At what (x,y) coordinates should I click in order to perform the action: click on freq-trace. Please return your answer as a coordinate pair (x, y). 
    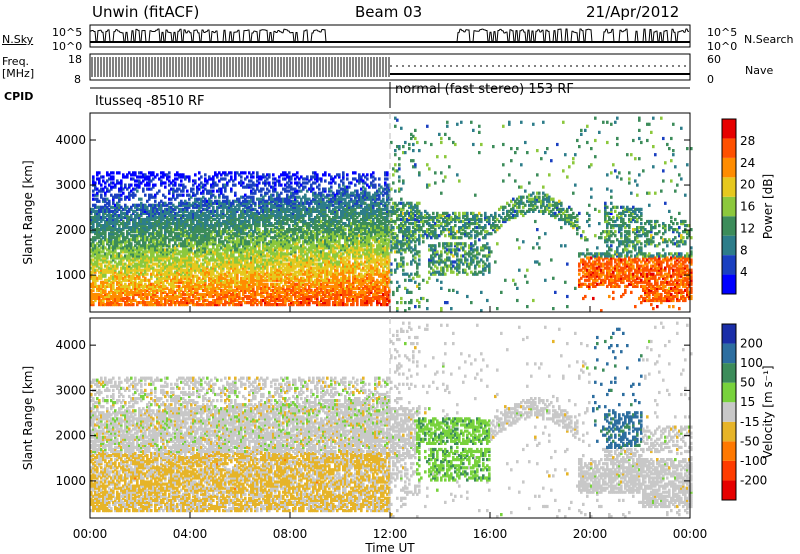
    Looking at the image, I should click on (240, 67).